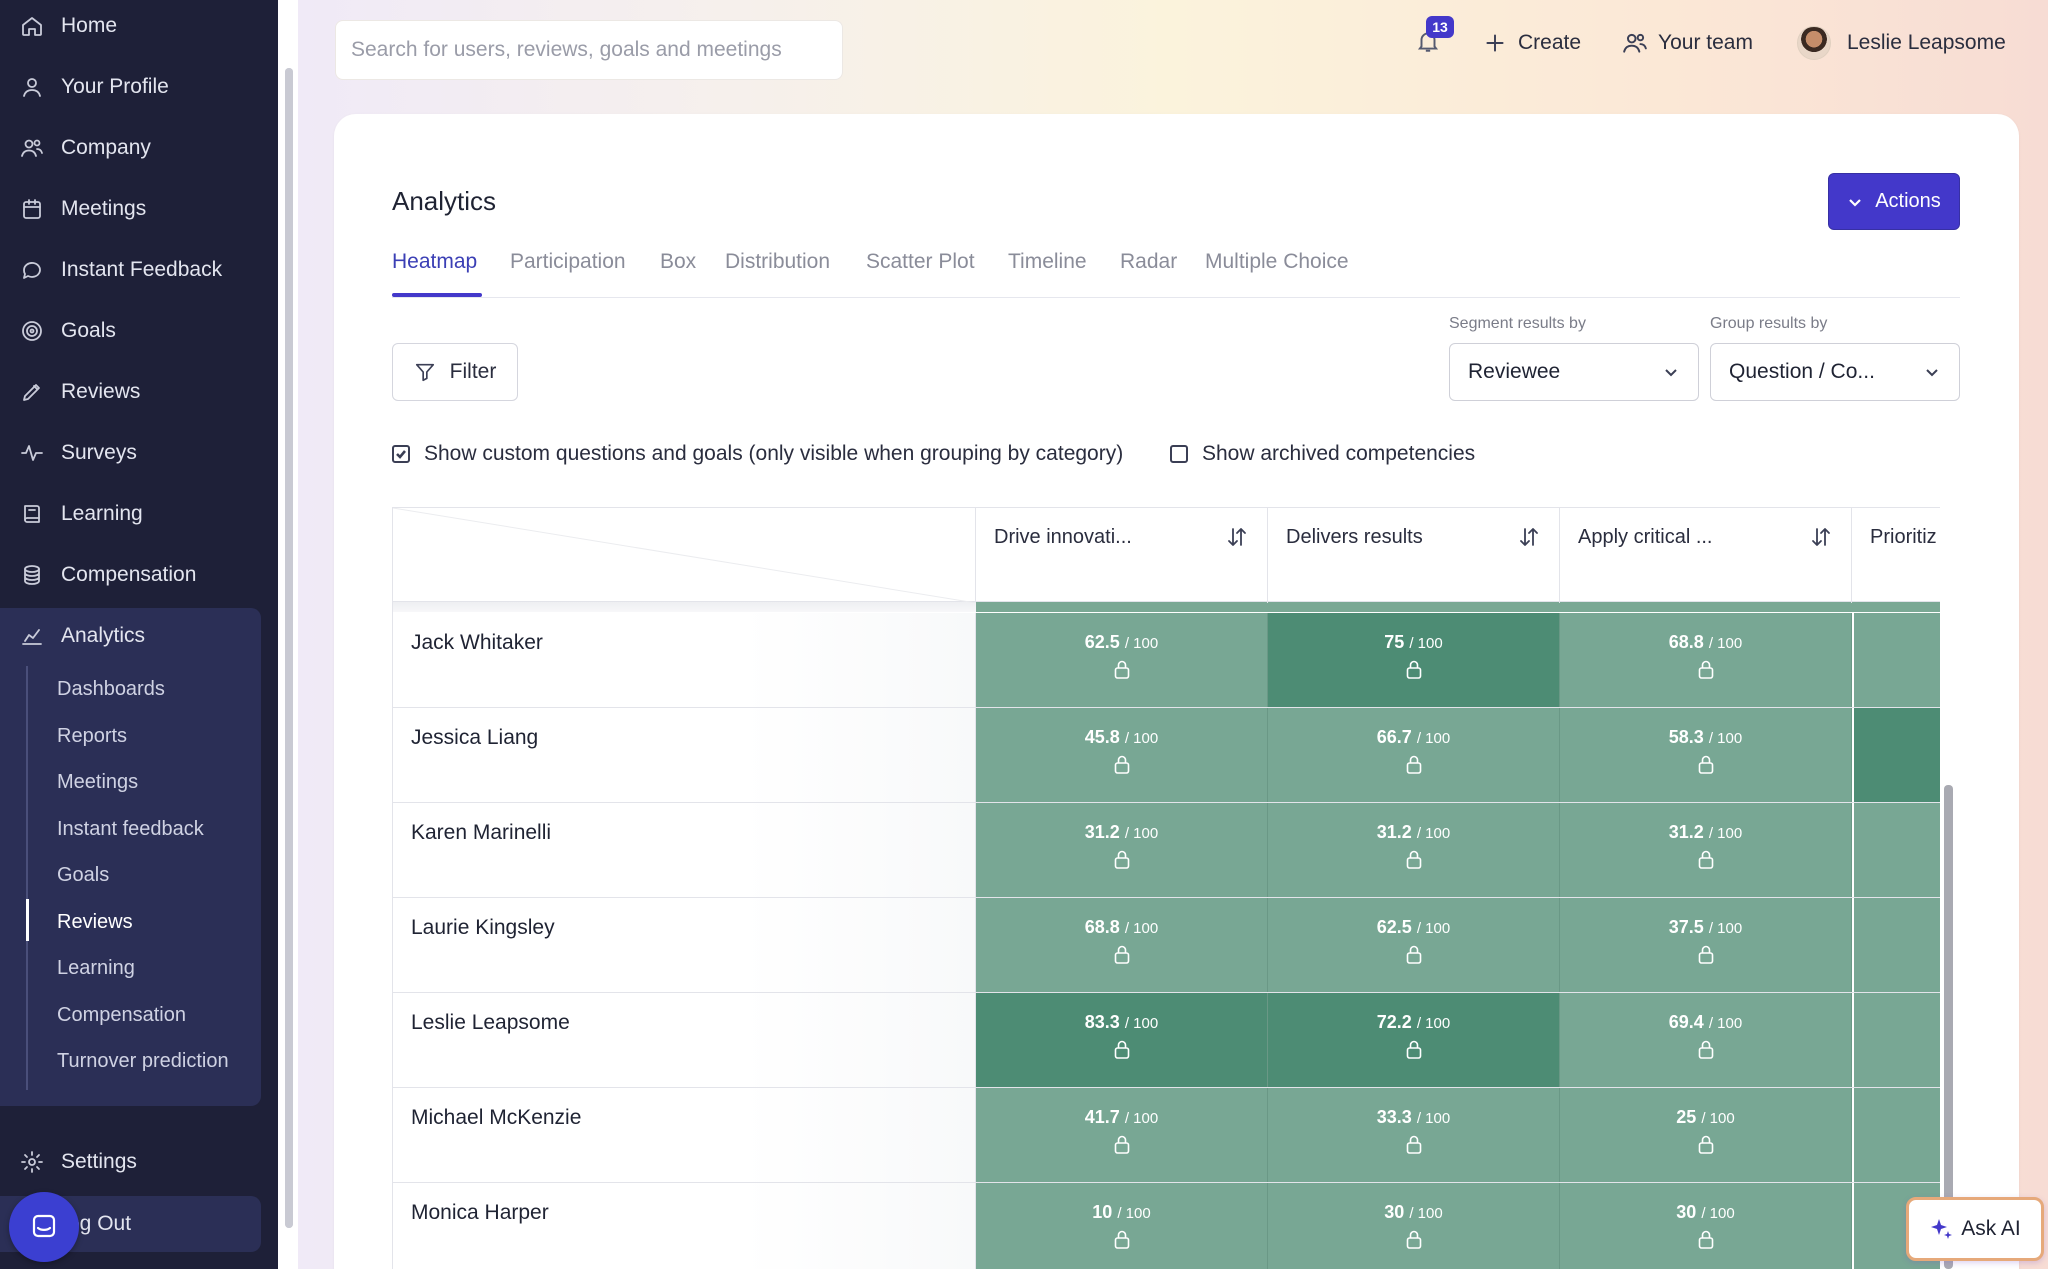  What do you see at coordinates (1705, 1022) in the screenshot?
I see `score-value: 69.4 / 100` at bounding box center [1705, 1022].